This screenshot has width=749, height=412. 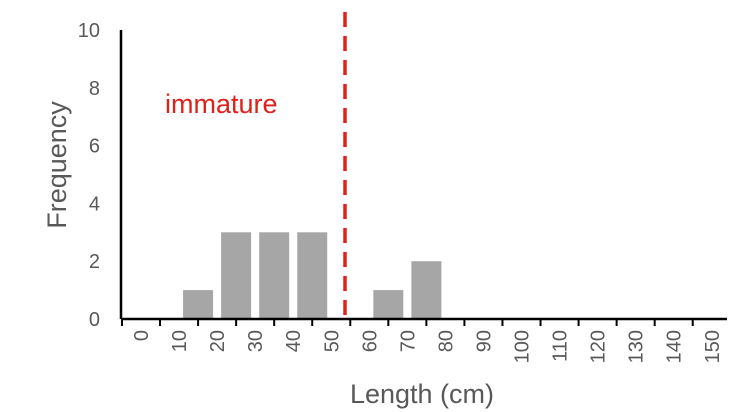 I want to click on x-tick-label: 130, so click(x=637, y=346).